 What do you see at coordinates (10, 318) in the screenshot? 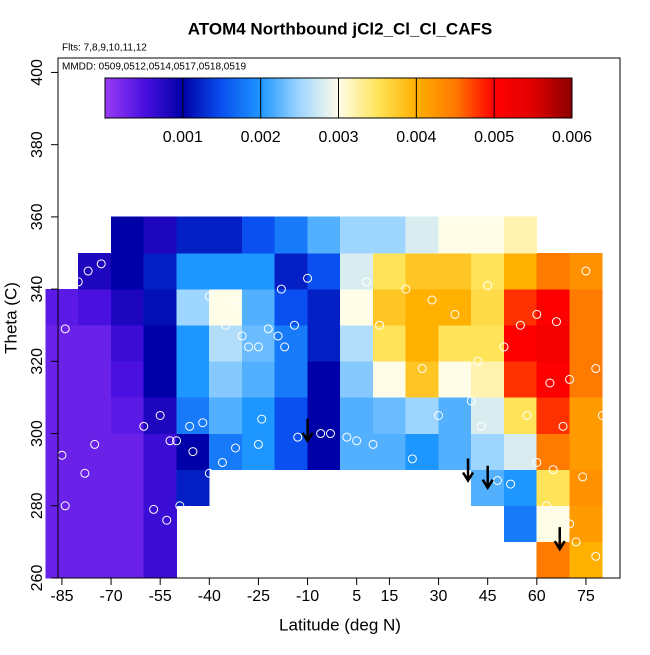
I see `y-axis-label: Theta (C)` at bounding box center [10, 318].